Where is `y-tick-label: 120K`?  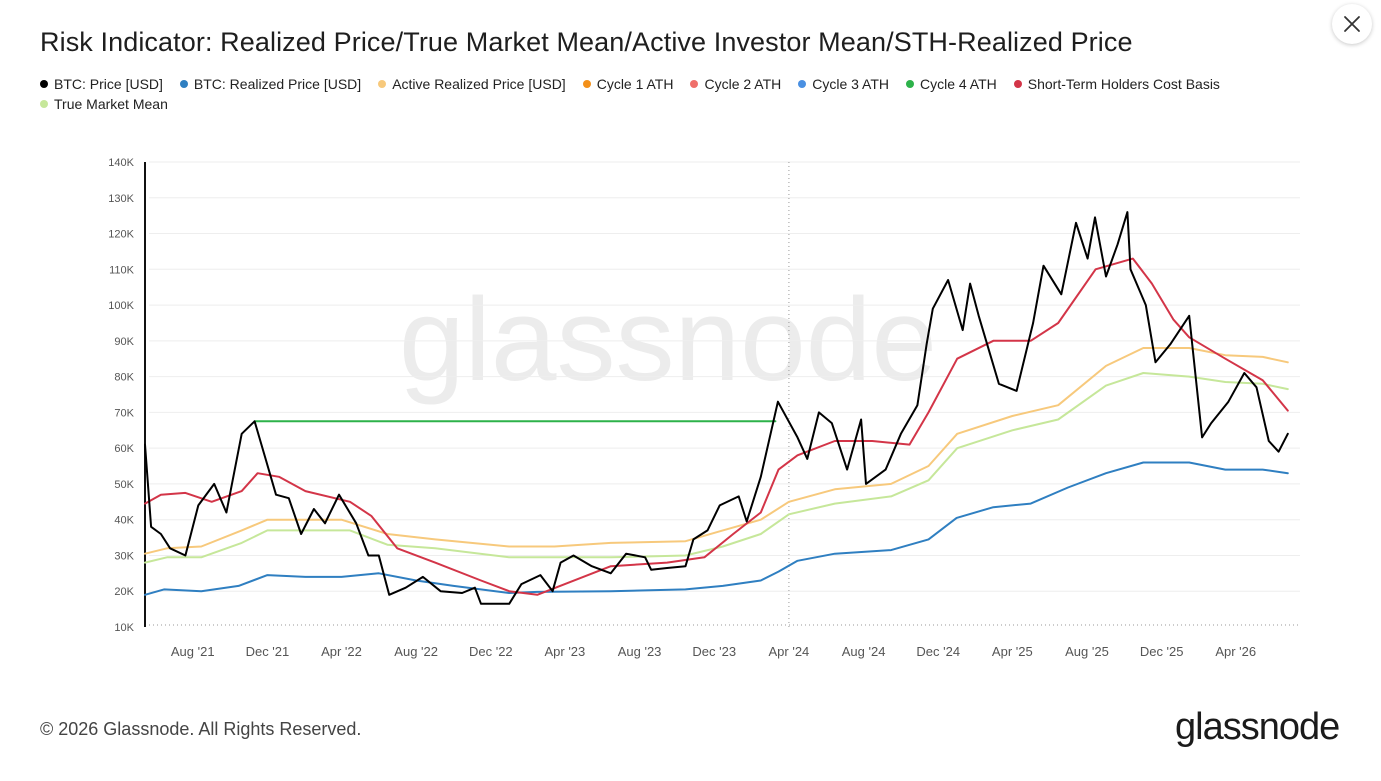 y-tick-label: 120K is located at coordinates (121, 235).